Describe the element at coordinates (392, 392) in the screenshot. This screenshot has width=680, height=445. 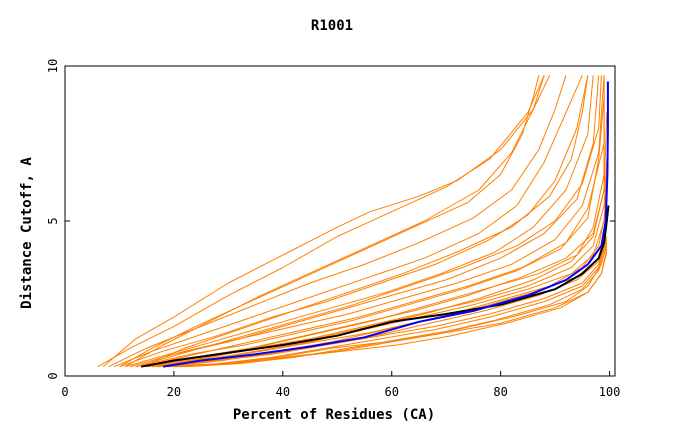
I see `x-tick-label: 60` at that location.